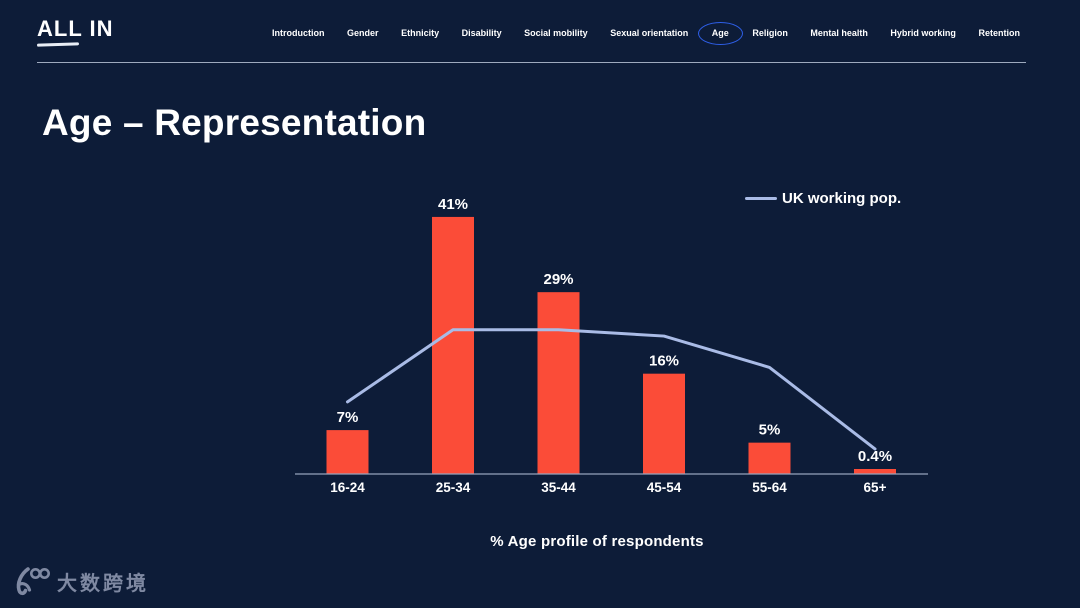 The height and width of the screenshot is (608, 1080). Describe the element at coordinates (348, 417) in the screenshot. I see `value-label-16-24: 7%` at that location.